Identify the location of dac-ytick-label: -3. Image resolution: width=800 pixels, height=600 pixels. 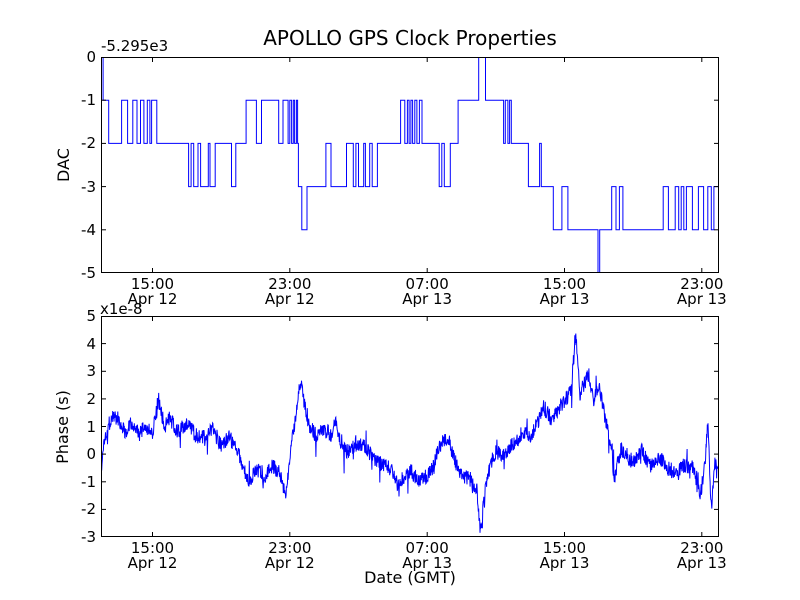
(88, 186).